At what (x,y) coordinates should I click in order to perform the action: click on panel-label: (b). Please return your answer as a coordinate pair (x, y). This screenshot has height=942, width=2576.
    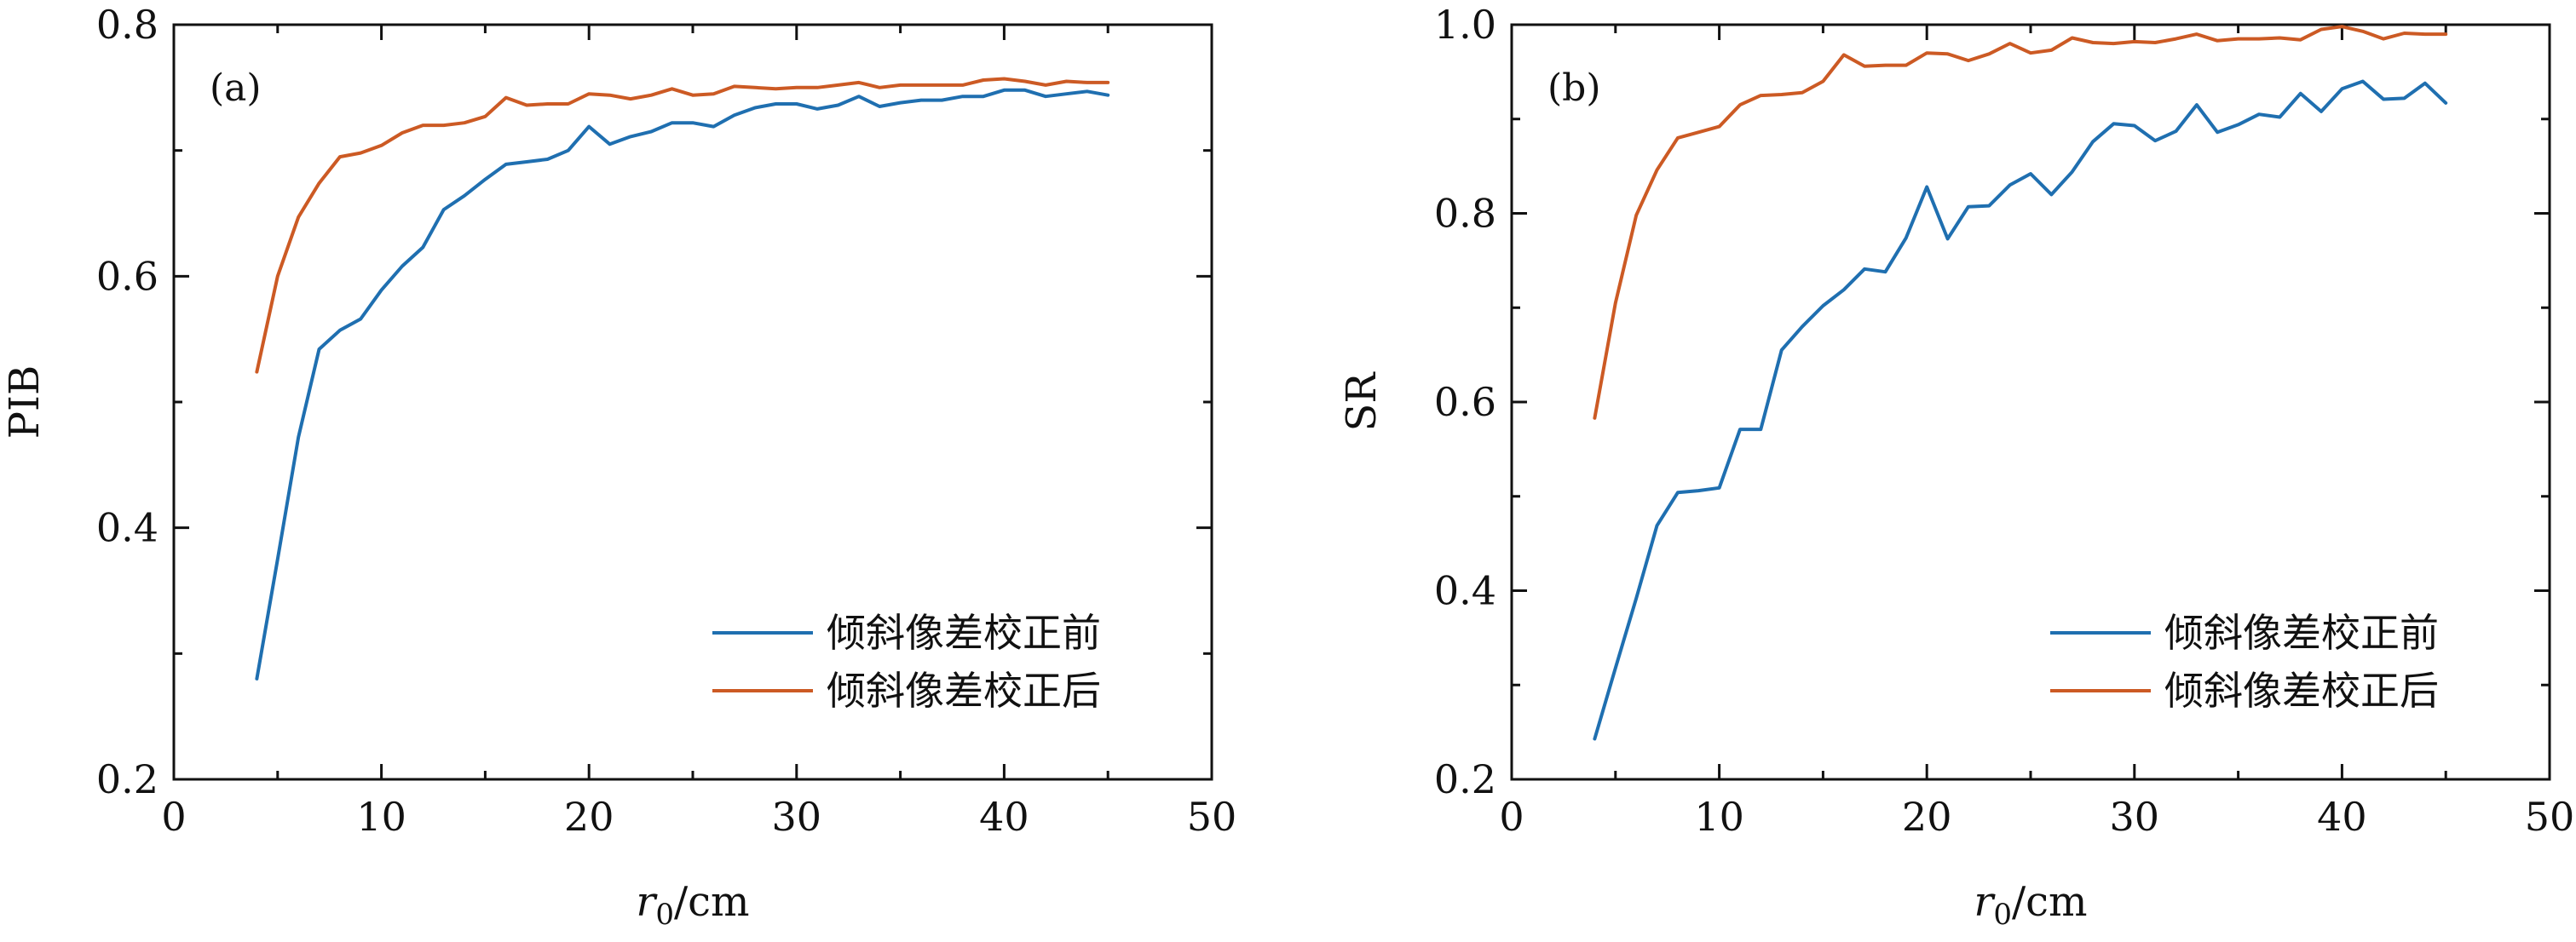
    Looking at the image, I should click on (1574, 88).